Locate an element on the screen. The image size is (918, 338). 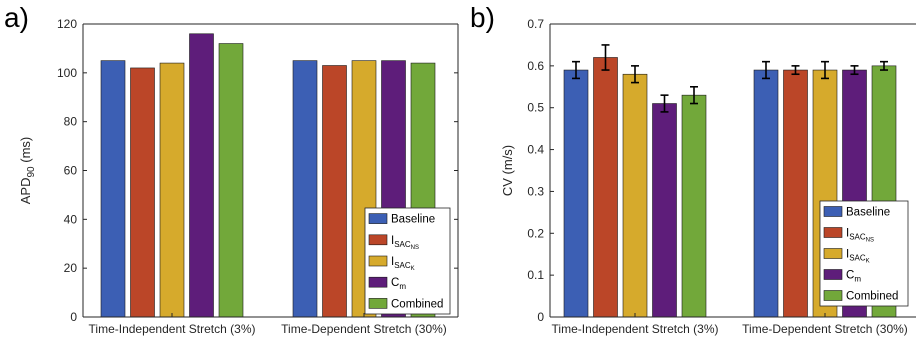
y-tick-label: 80 is located at coordinates (71, 122).